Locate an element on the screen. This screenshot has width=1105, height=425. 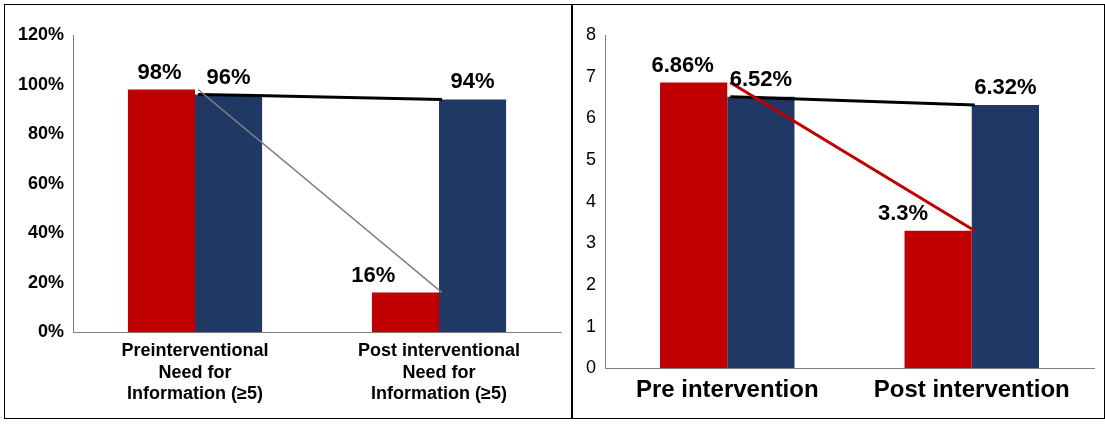
y-tick-label: 3 is located at coordinates (591, 242).